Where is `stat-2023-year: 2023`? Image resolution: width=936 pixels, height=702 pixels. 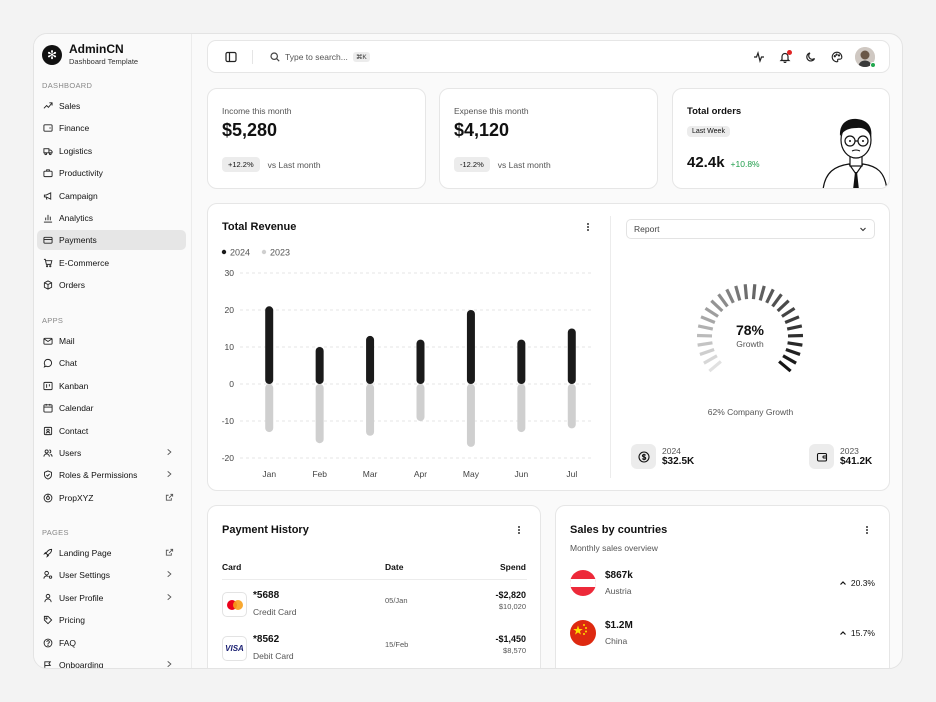 stat-2023-year: 2023 is located at coordinates (849, 451).